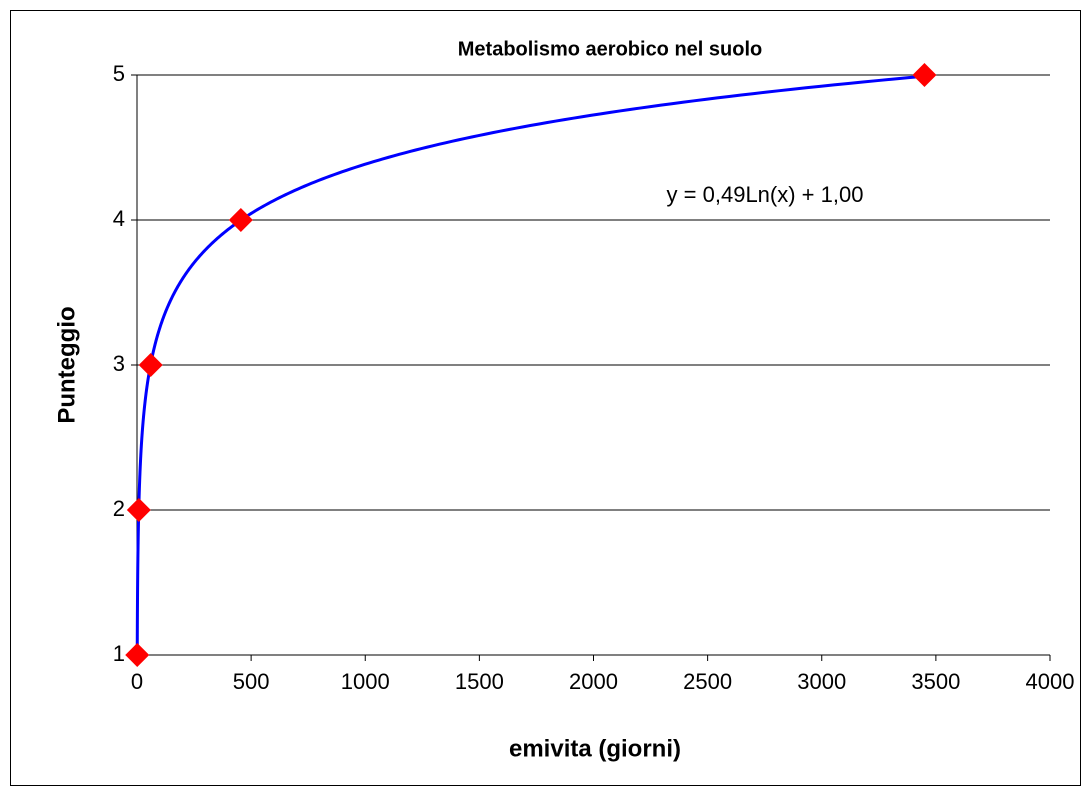 The width and height of the screenshot is (1092, 795). Describe the element at coordinates (365, 681) in the screenshot. I see `x-tick-label: 1000` at that location.